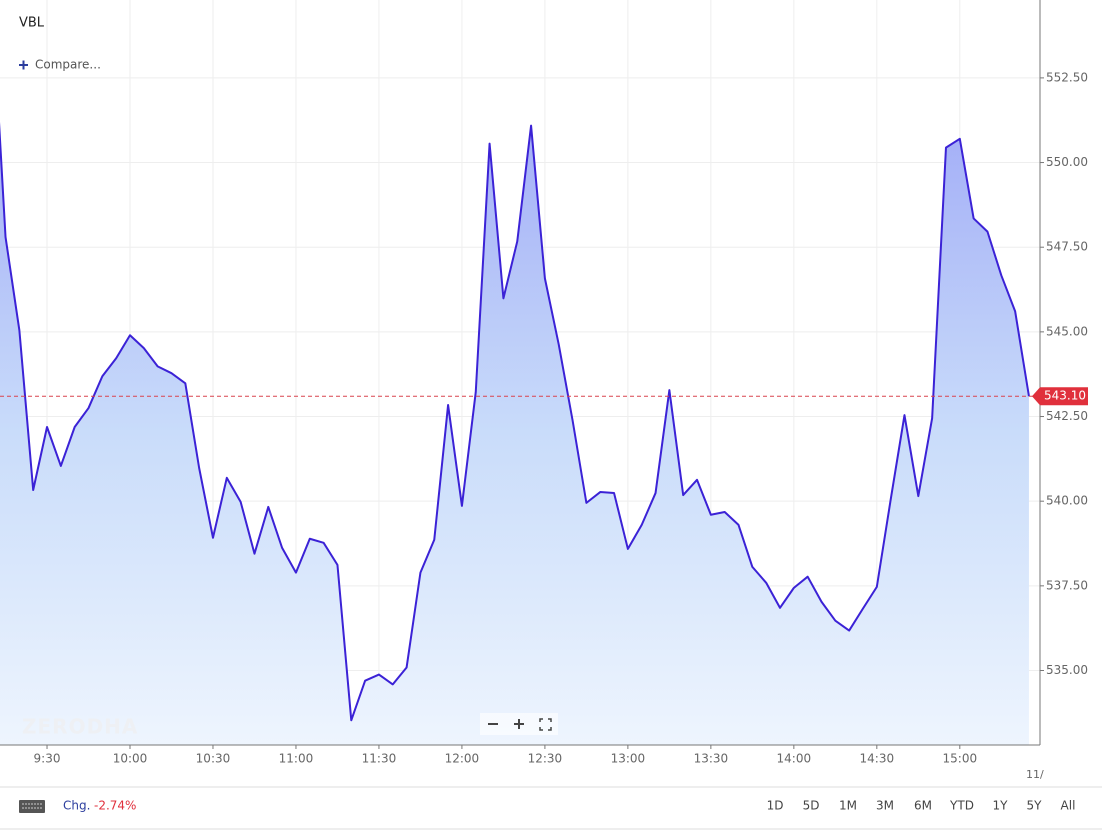 The height and width of the screenshot is (836, 1102). What do you see at coordinates (1001, 806) in the screenshot?
I see `range-button: 1Y` at bounding box center [1001, 806].